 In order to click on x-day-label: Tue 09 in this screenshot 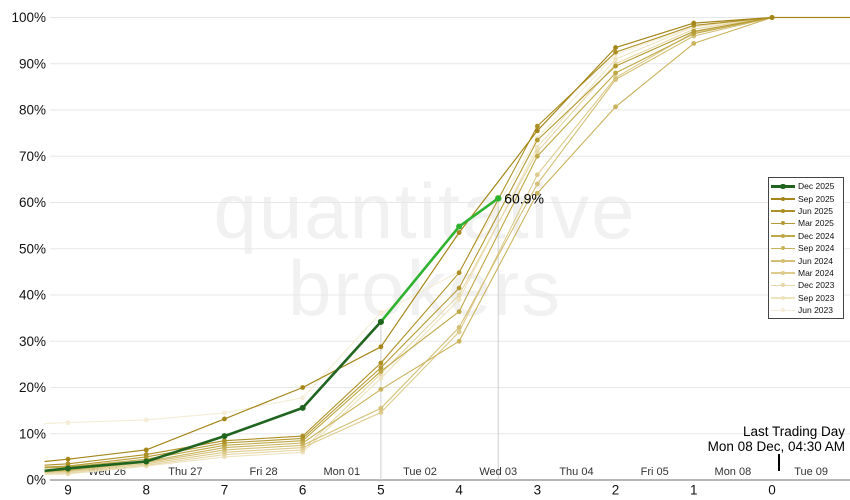, I will do `click(811, 472)`.